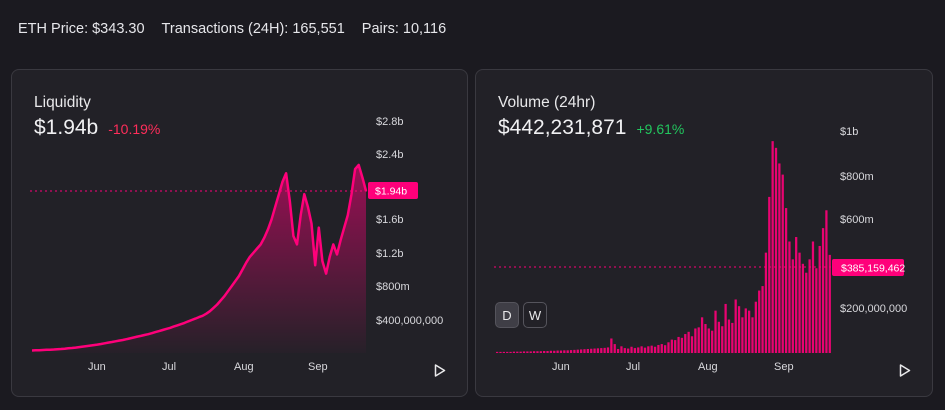 This screenshot has width=945, height=410. What do you see at coordinates (708, 367) in the screenshot?
I see `volume-x-tick: Aug` at bounding box center [708, 367].